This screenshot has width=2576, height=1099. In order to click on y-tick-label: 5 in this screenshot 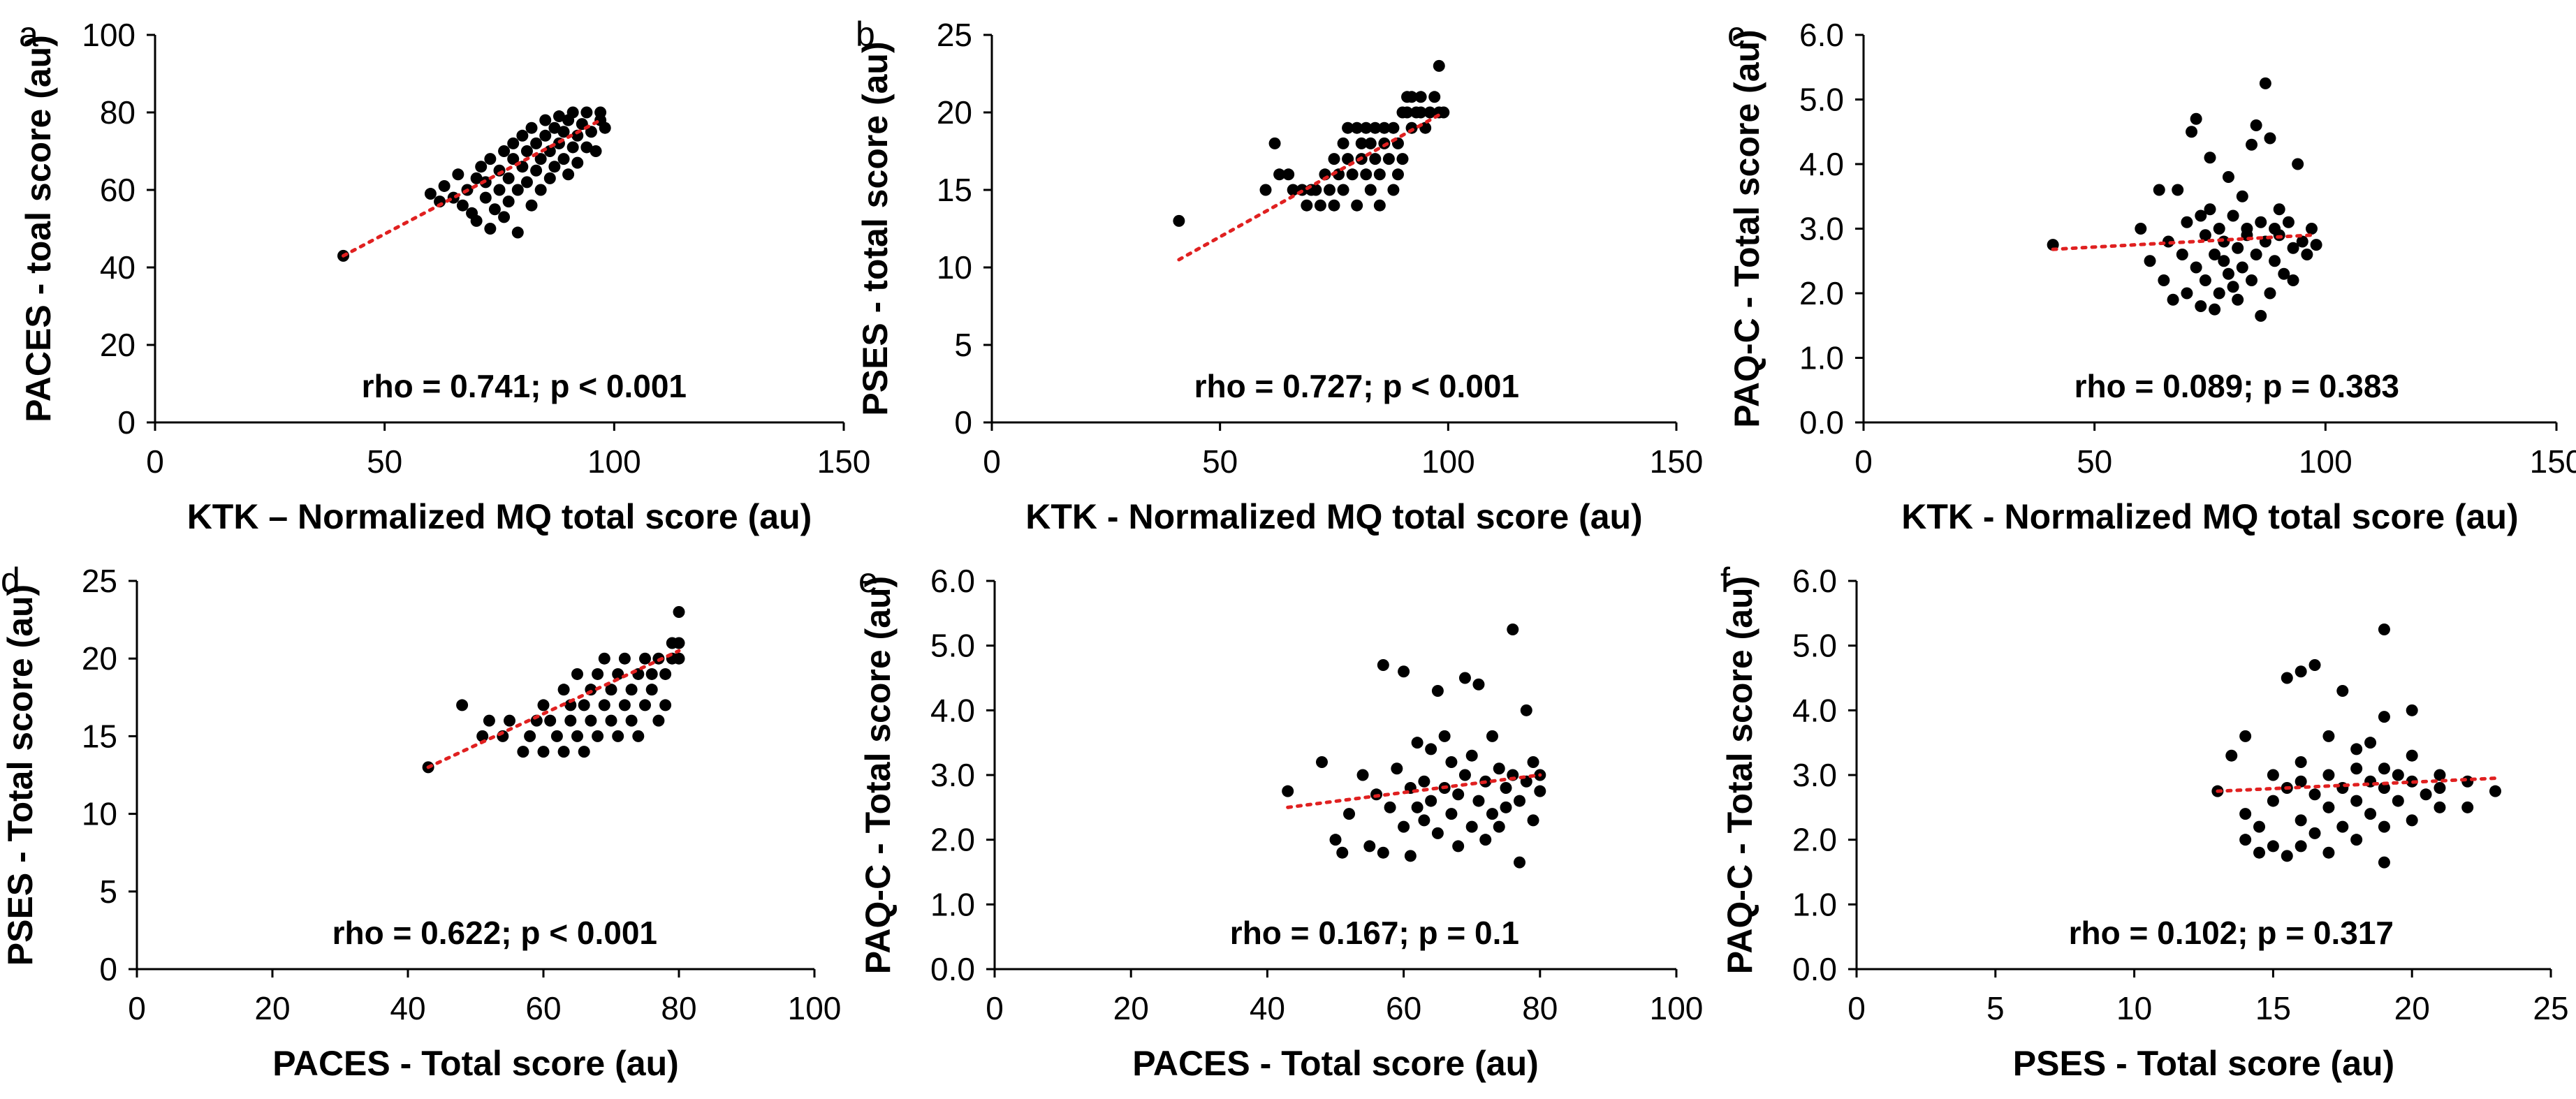, I will do `click(963, 345)`.